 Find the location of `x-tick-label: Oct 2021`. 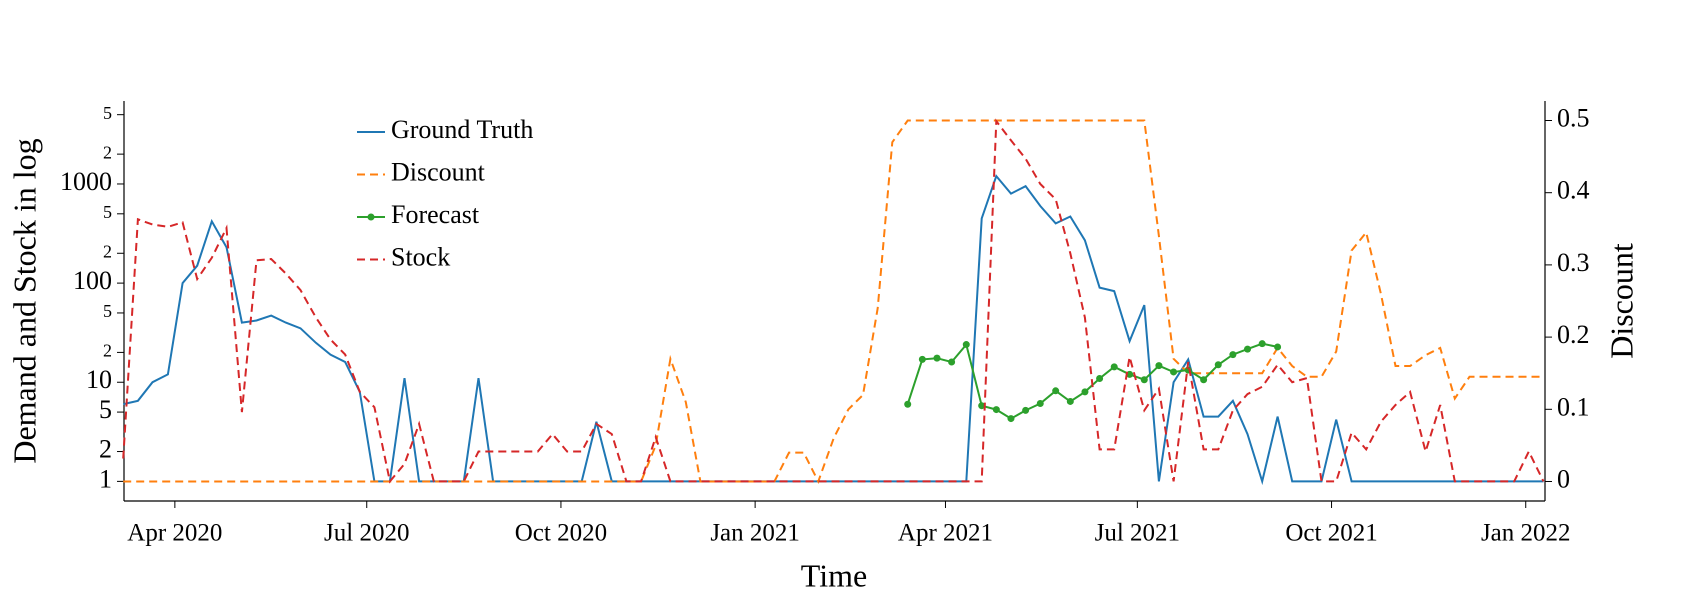

x-tick-label: Oct 2021 is located at coordinates (1331, 533).